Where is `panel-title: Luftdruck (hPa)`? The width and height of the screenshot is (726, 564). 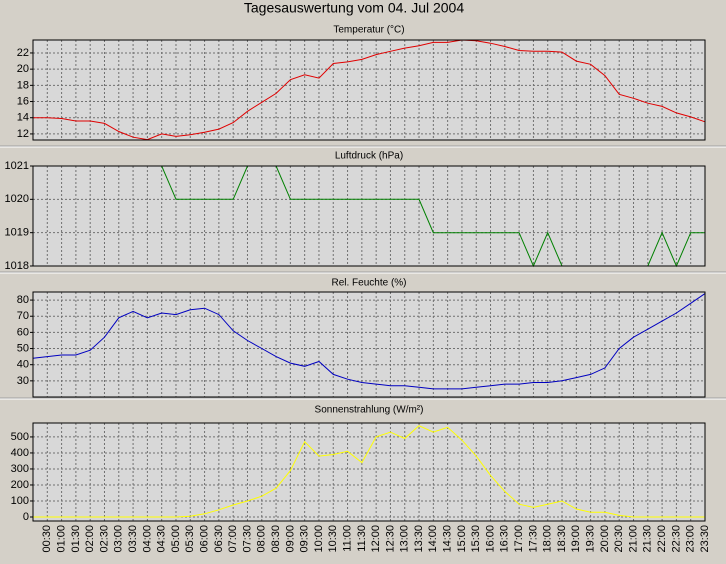
panel-title: Luftdruck (hPa) is located at coordinates (369, 156).